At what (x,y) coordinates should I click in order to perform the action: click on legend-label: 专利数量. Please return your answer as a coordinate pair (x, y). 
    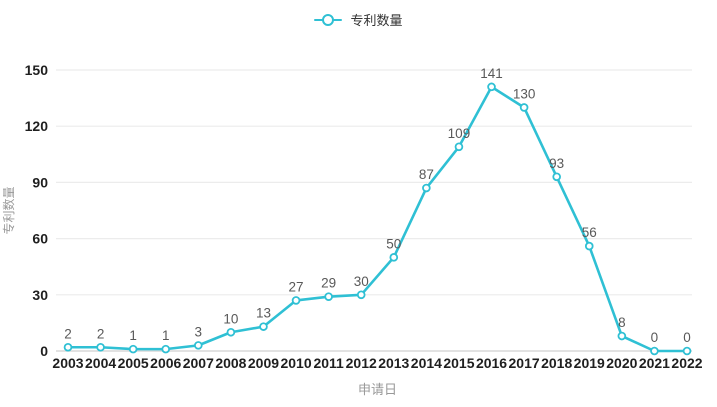
    Looking at the image, I should click on (376, 20).